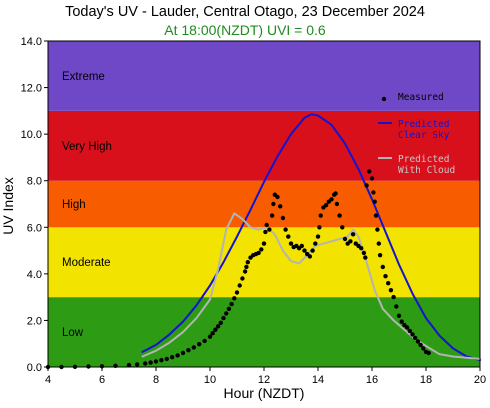  Describe the element at coordinates (31, 135) in the screenshot. I see `y-tick-label: 10.0` at that location.